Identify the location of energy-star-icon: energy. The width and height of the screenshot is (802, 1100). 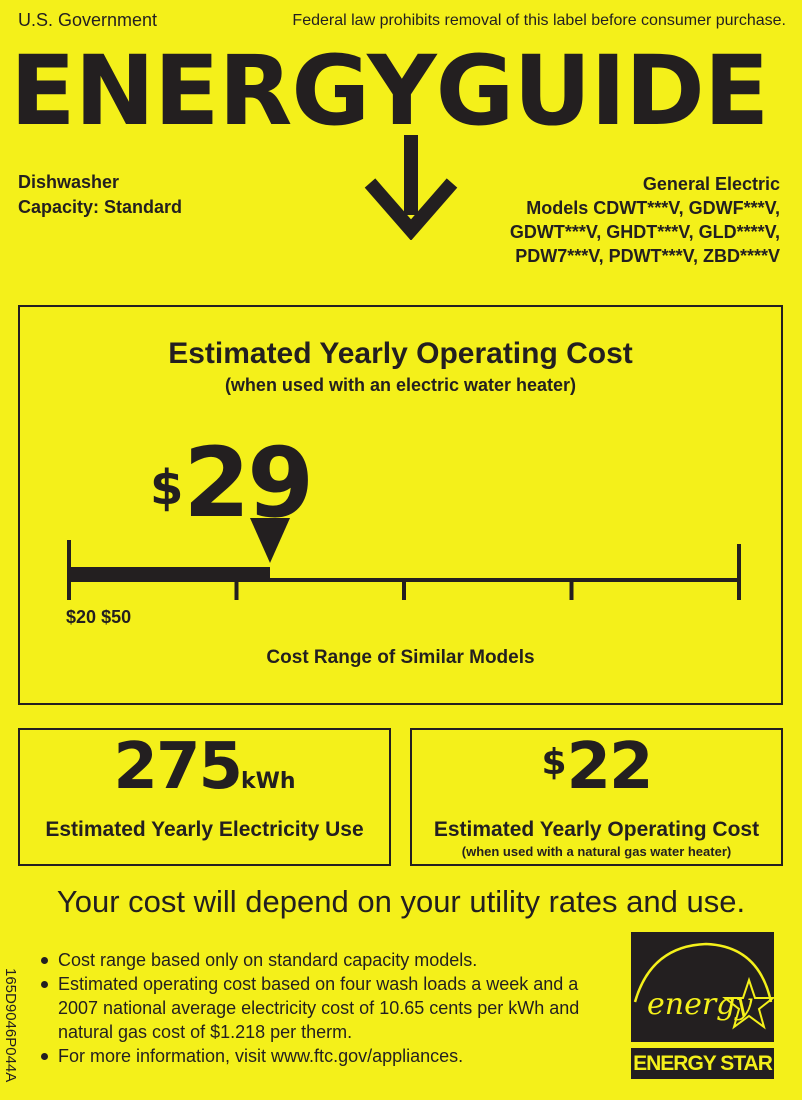
(702, 987).